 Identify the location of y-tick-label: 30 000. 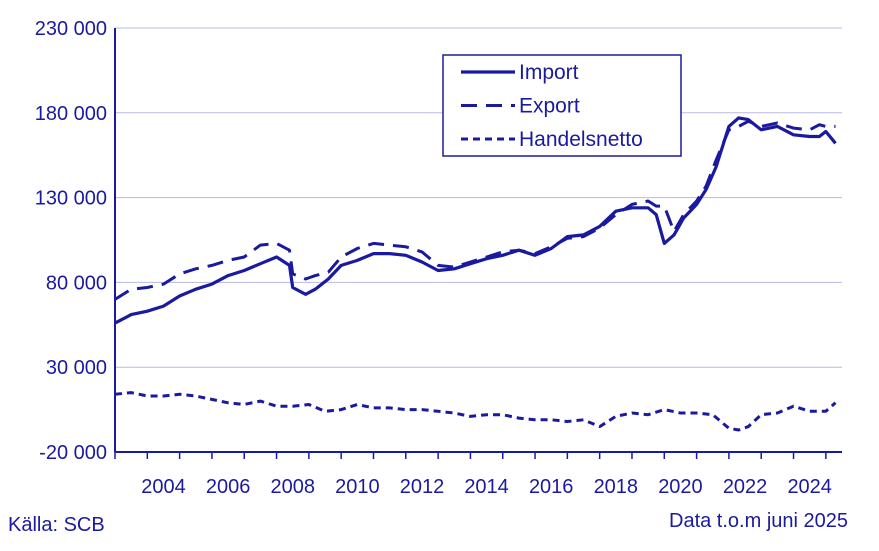
(76, 368).